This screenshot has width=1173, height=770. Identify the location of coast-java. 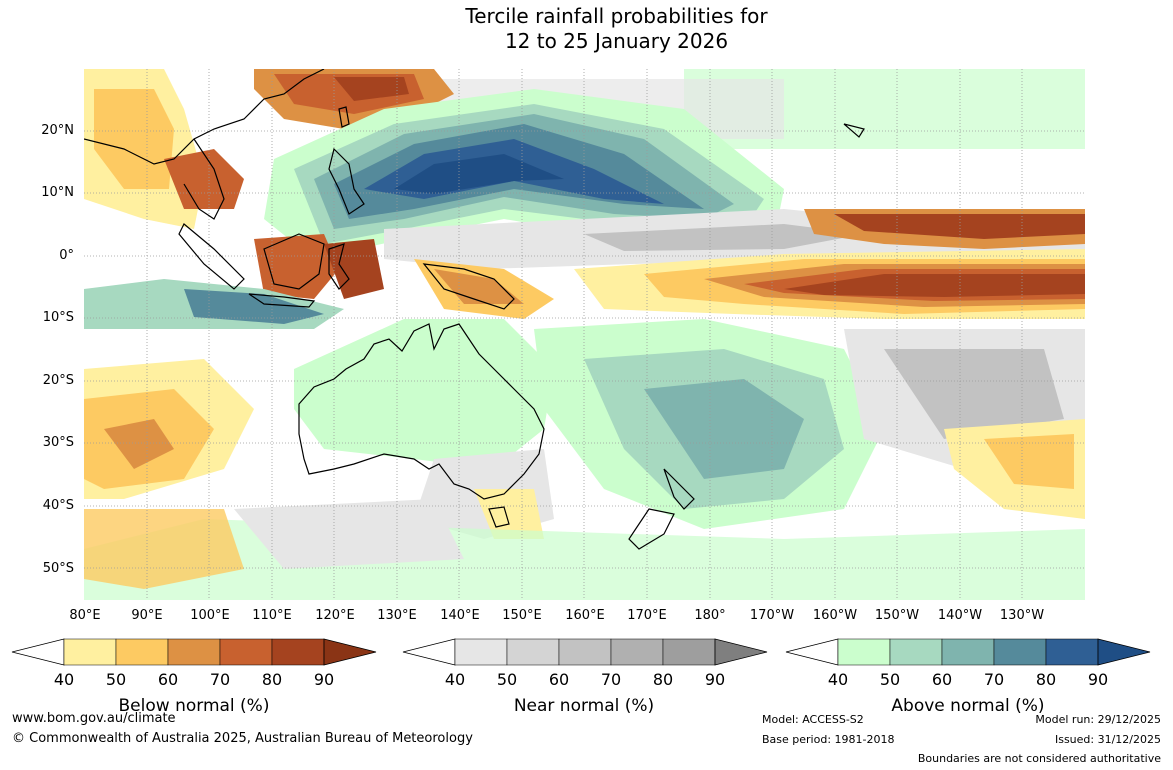
(282, 300).